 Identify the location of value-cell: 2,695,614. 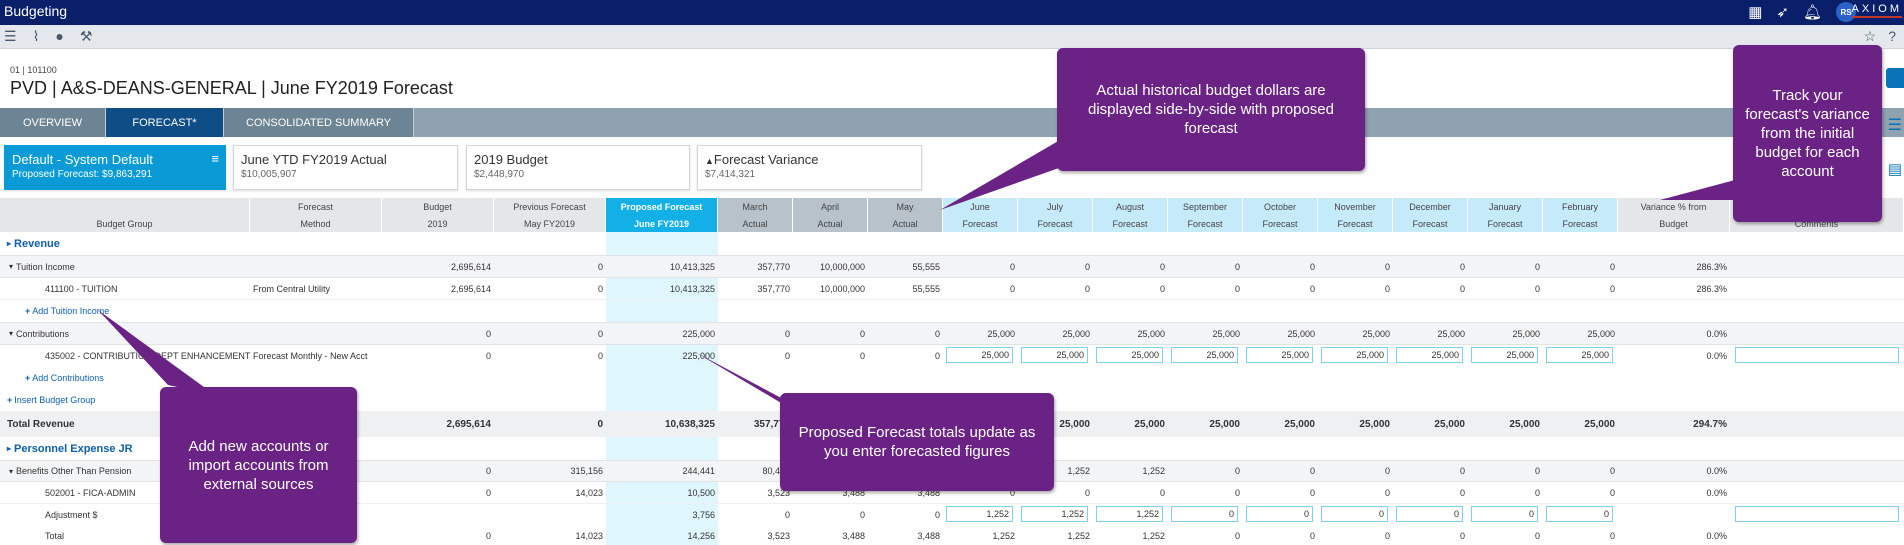
(470, 288).